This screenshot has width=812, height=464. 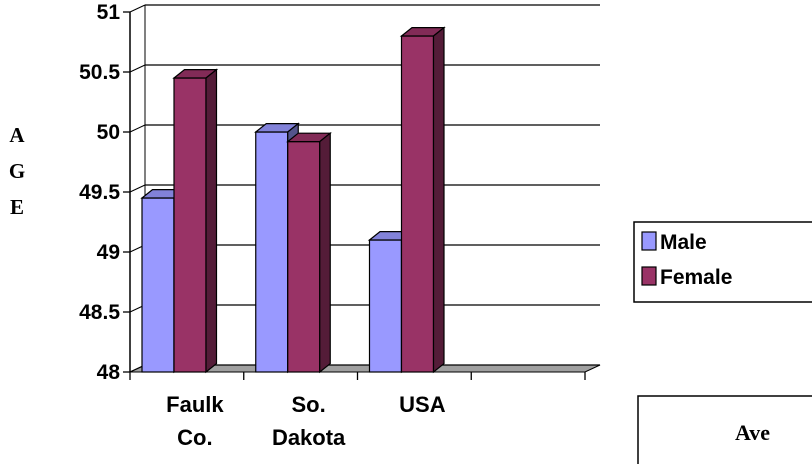 I want to click on legend-swatch-female, so click(x=649, y=276).